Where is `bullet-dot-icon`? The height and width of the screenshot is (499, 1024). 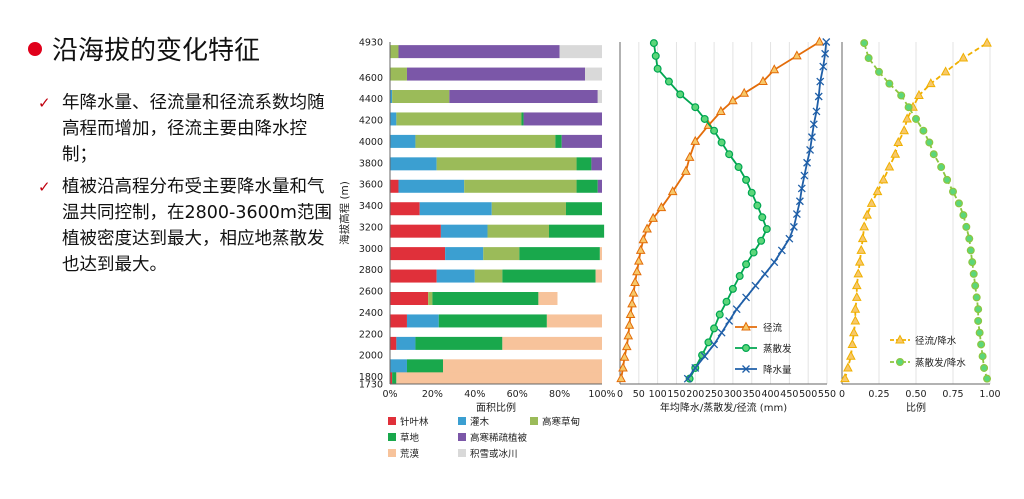
bullet-dot-icon is located at coordinates (35, 48).